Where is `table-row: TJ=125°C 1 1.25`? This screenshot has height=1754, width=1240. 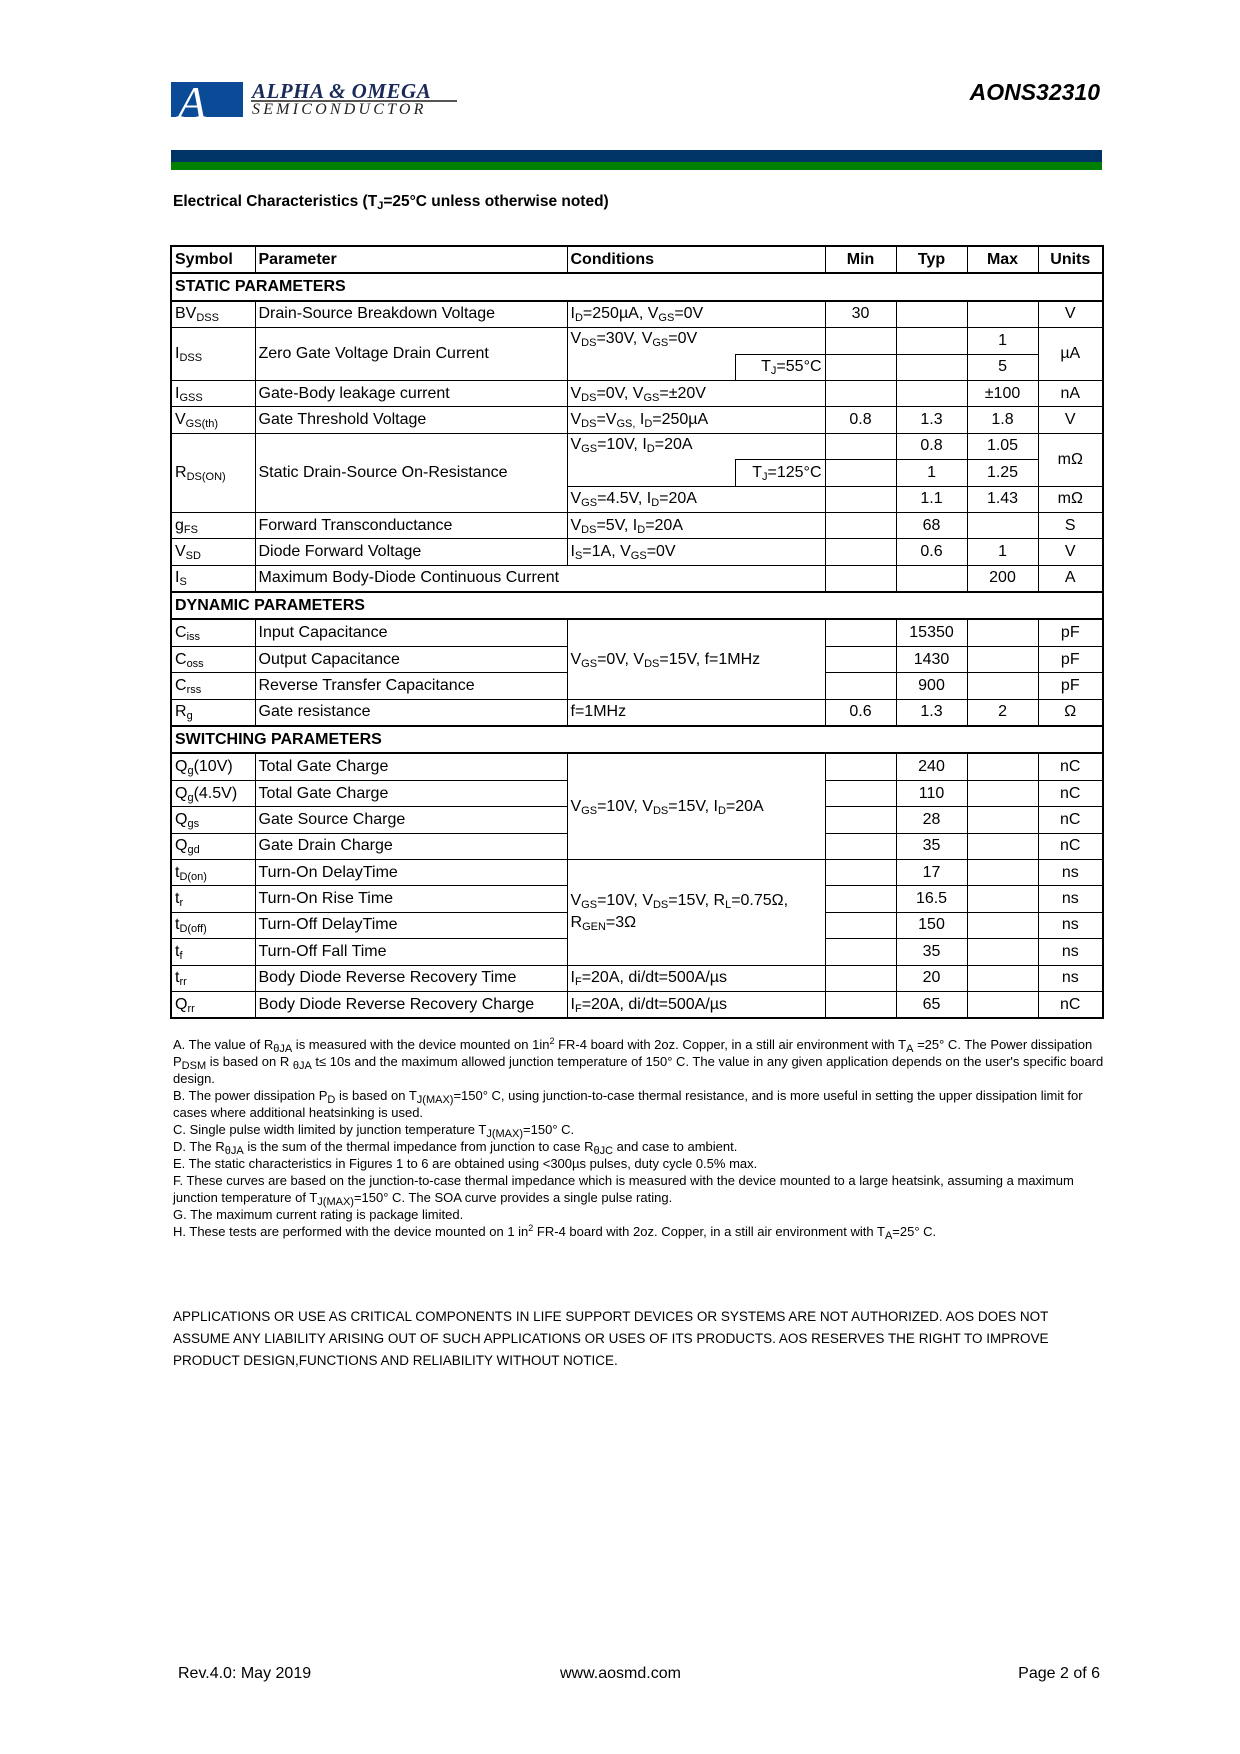
table-row: TJ=125°C 1 1.25 is located at coordinates (637, 473).